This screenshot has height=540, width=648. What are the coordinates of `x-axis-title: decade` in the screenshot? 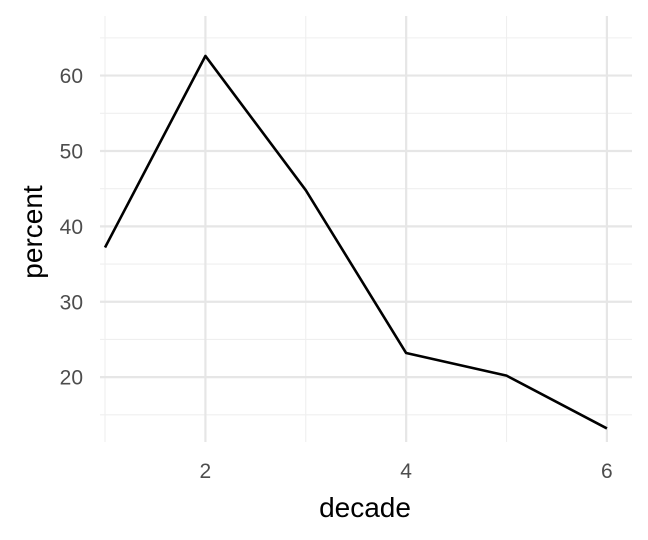 It's located at (365, 507).